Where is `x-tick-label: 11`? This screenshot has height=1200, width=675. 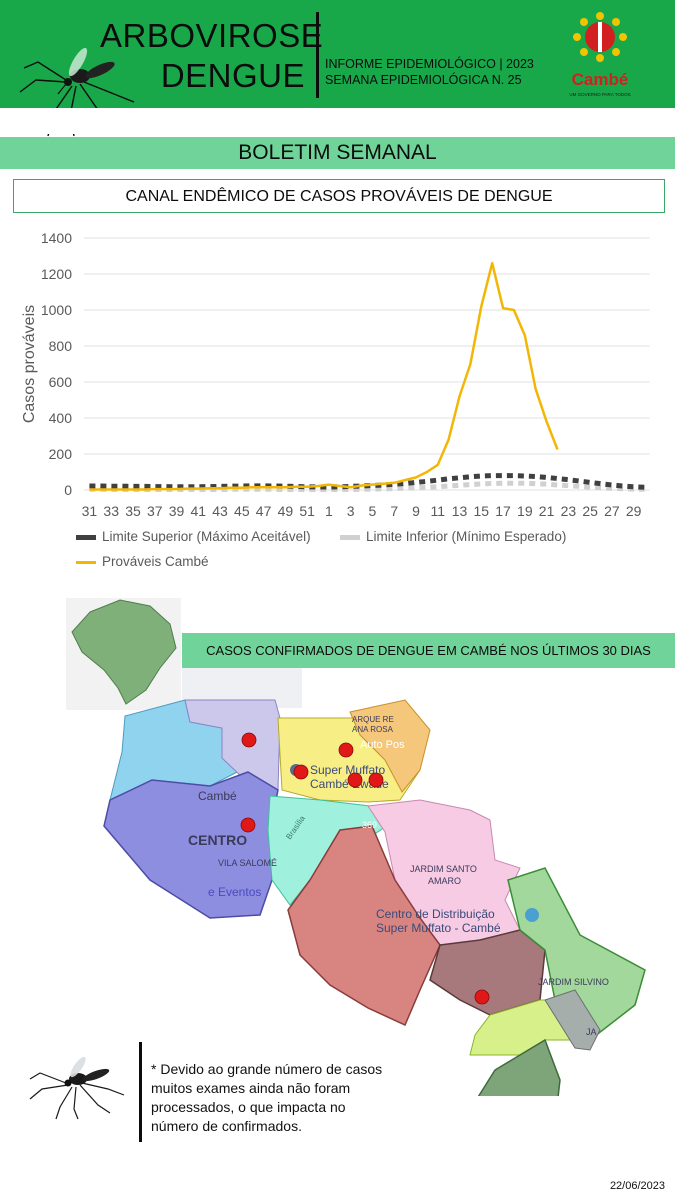
x-tick-label: 11 is located at coordinates (437, 511).